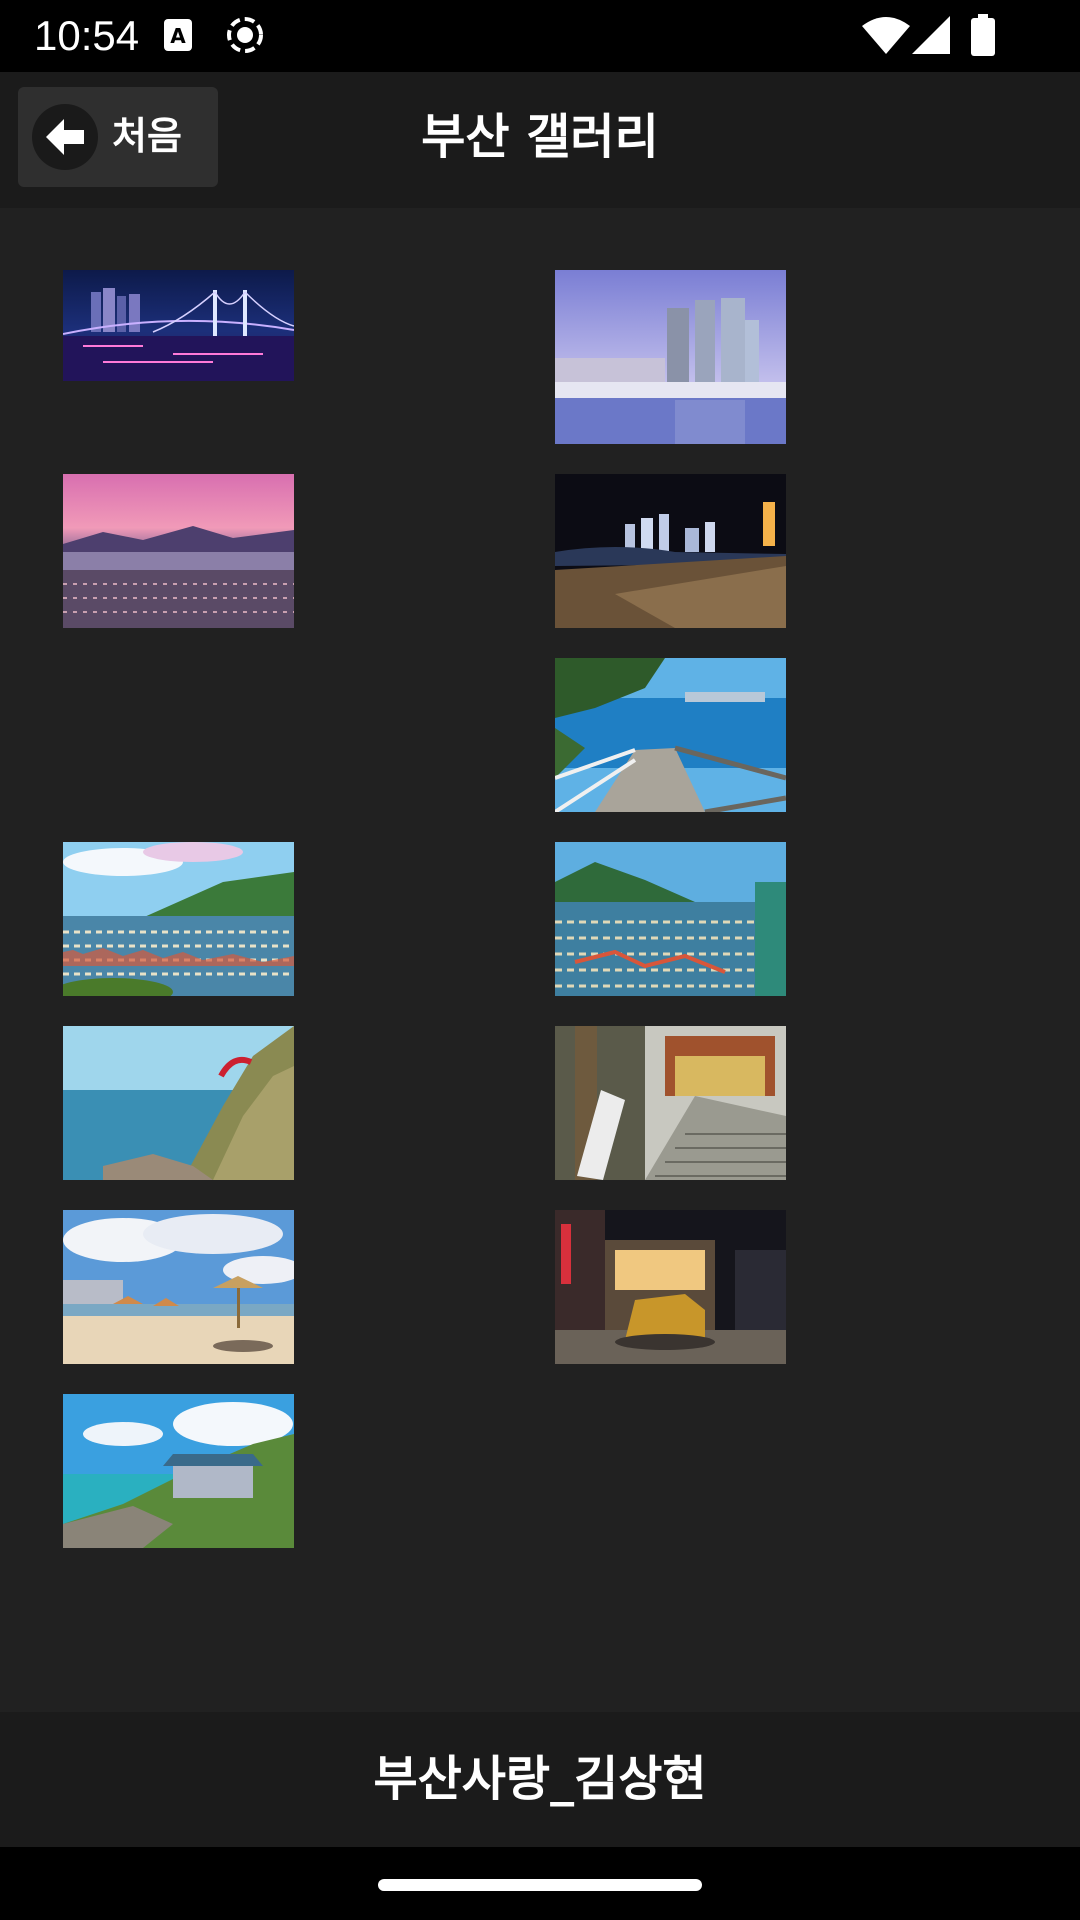 Image resolution: width=1080 pixels, height=1920 pixels. I want to click on page-title: 부산 갤러리, so click(540, 137).